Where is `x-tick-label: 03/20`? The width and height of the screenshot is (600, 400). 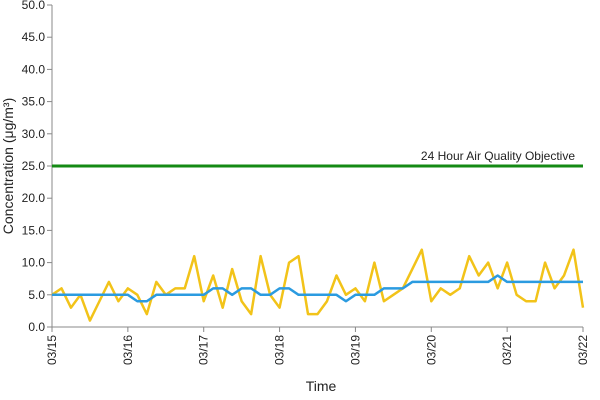 x-tick-label: 03/20 is located at coordinates (431, 350).